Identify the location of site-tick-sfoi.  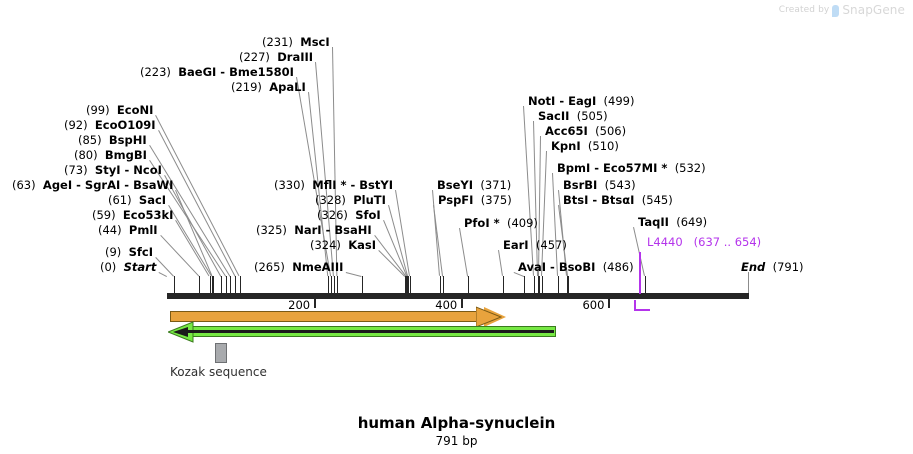
(407, 284).